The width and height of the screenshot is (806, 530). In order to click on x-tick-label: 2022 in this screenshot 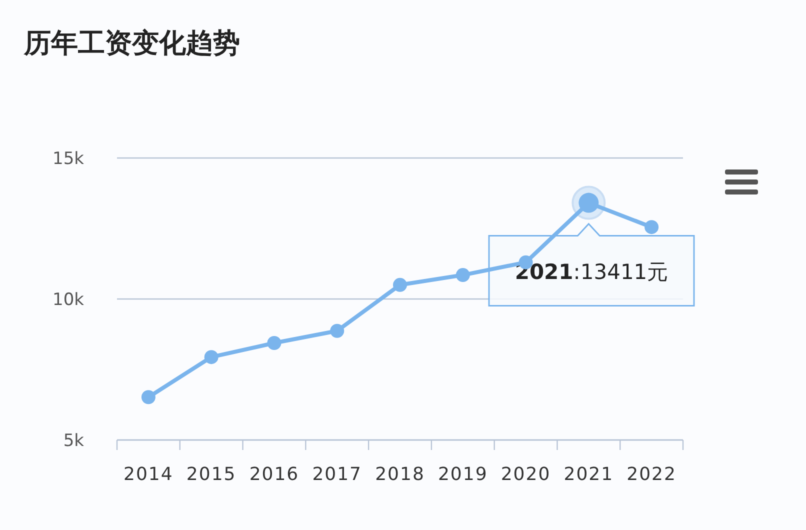, I will do `click(651, 474)`.